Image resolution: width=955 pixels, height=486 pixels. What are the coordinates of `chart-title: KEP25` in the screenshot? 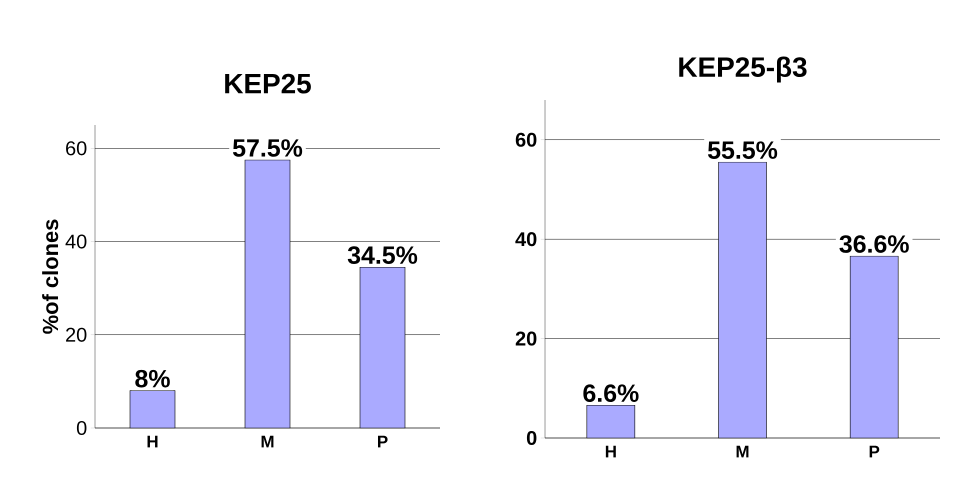 It's located at (268, 84).